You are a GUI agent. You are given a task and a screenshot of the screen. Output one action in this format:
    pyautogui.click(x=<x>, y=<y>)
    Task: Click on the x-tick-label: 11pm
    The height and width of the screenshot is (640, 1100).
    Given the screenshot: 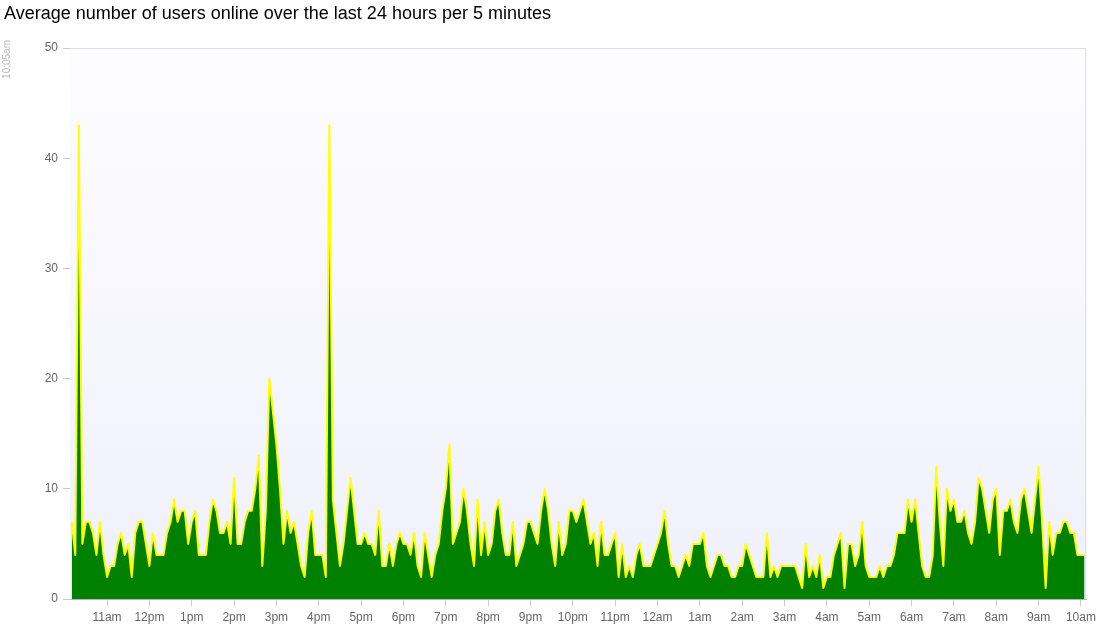 What is the action you would take?
    pyautogui.click(x=615, y=616)
    